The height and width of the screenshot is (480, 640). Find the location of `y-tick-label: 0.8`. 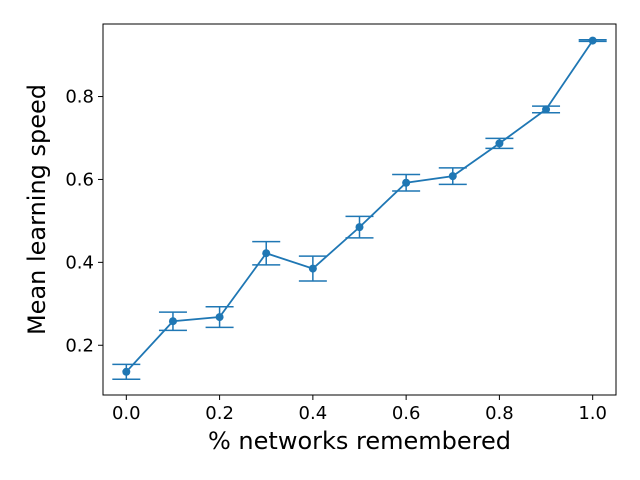

y-tick-label: 0.8 is located at coordinates (79, 97).